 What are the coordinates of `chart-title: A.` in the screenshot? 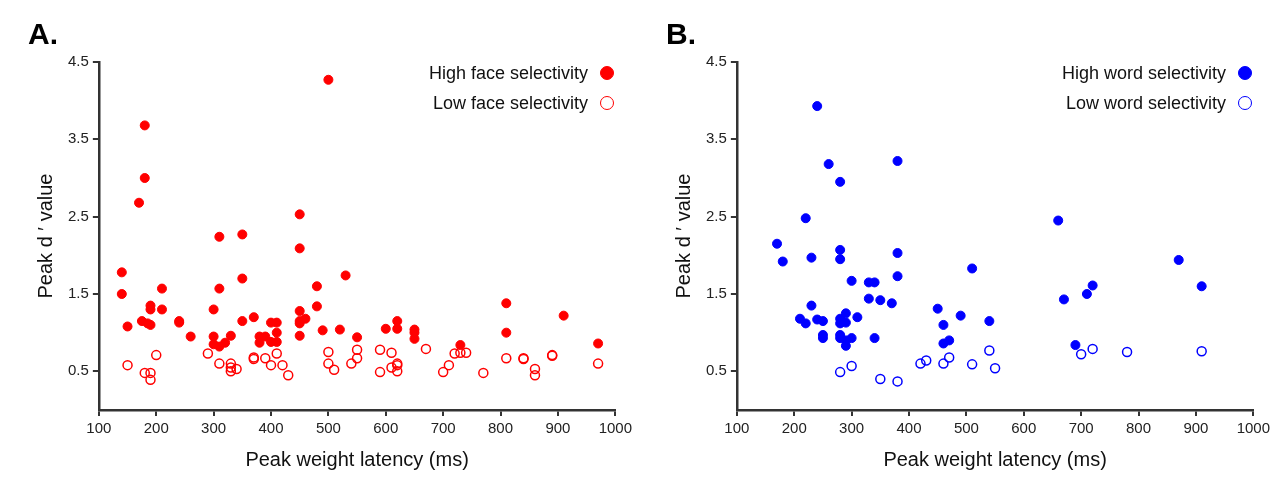 It's located at (43, 34).